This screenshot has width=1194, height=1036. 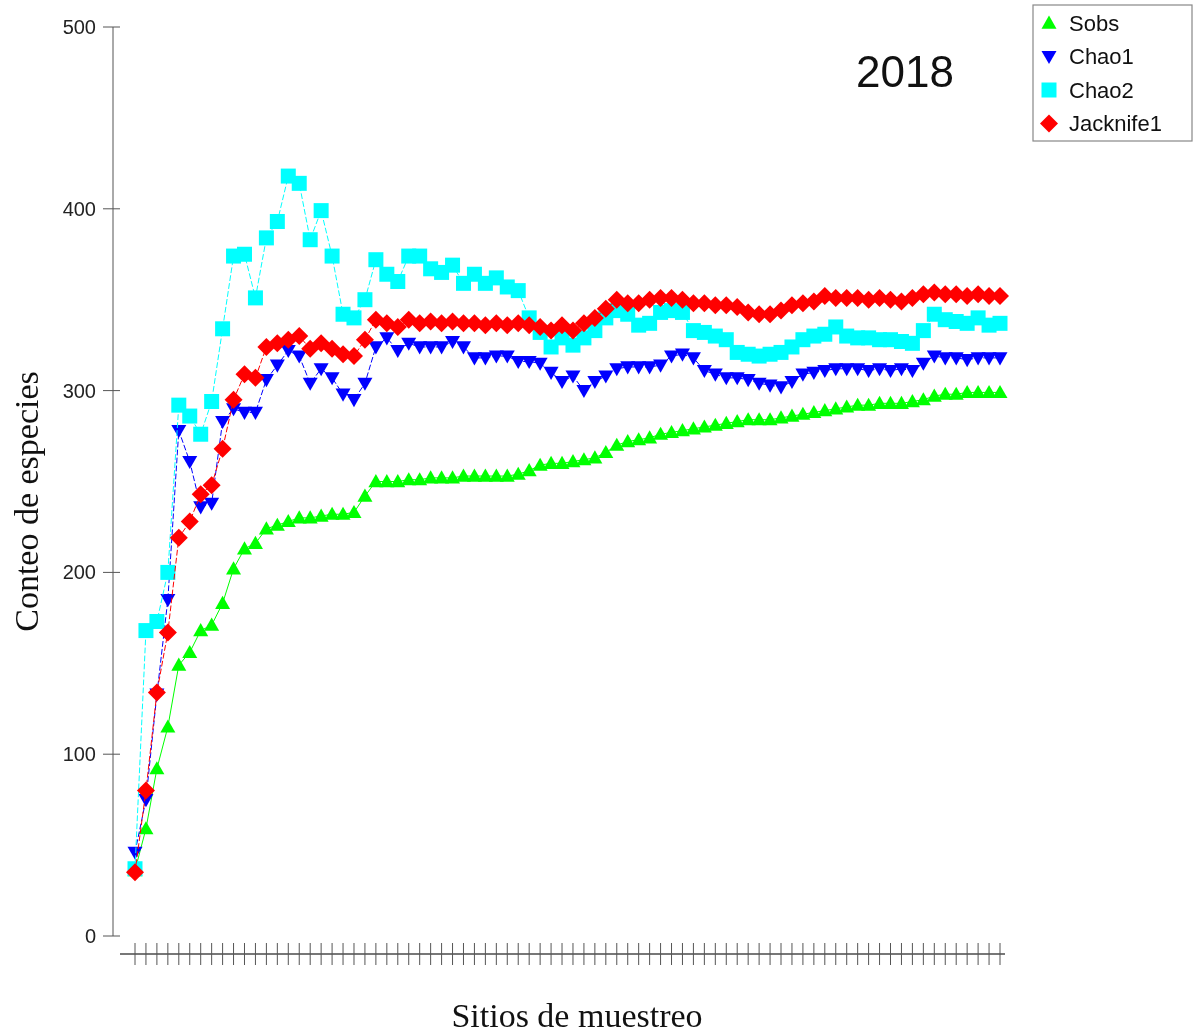 I want to click on y-tick-label: 100, so click(x=79, y=754).